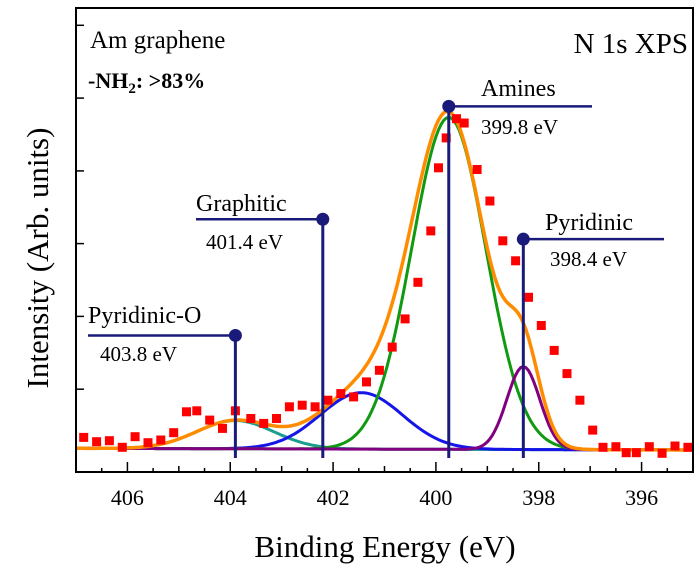 The width and height of the screenshot is (696, 571). I want to click on label-pyridinic-energy: 398.4 eV, so click(588, 259).